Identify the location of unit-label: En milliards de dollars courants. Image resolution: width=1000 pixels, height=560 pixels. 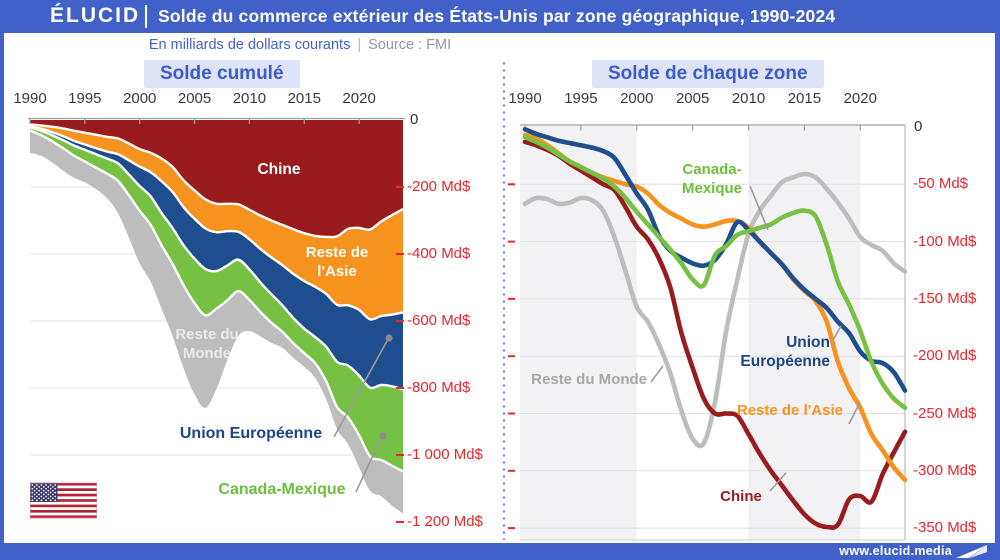
(249, 45).